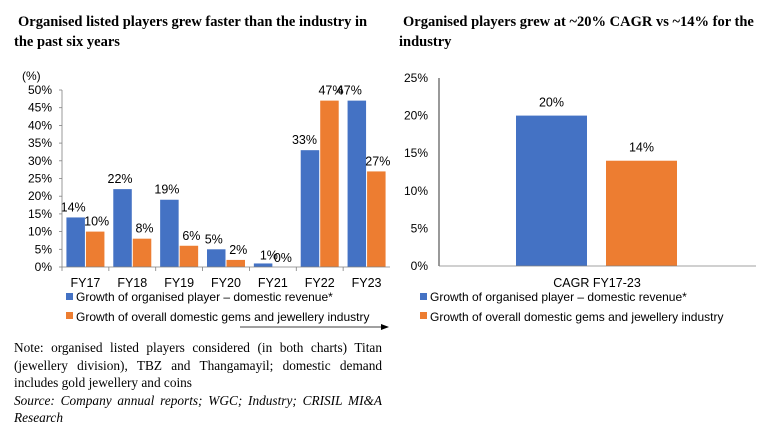  Describe the element at coordinates (283, 258) in the screenshot. I see `data-label-industry: 0%` at that location.